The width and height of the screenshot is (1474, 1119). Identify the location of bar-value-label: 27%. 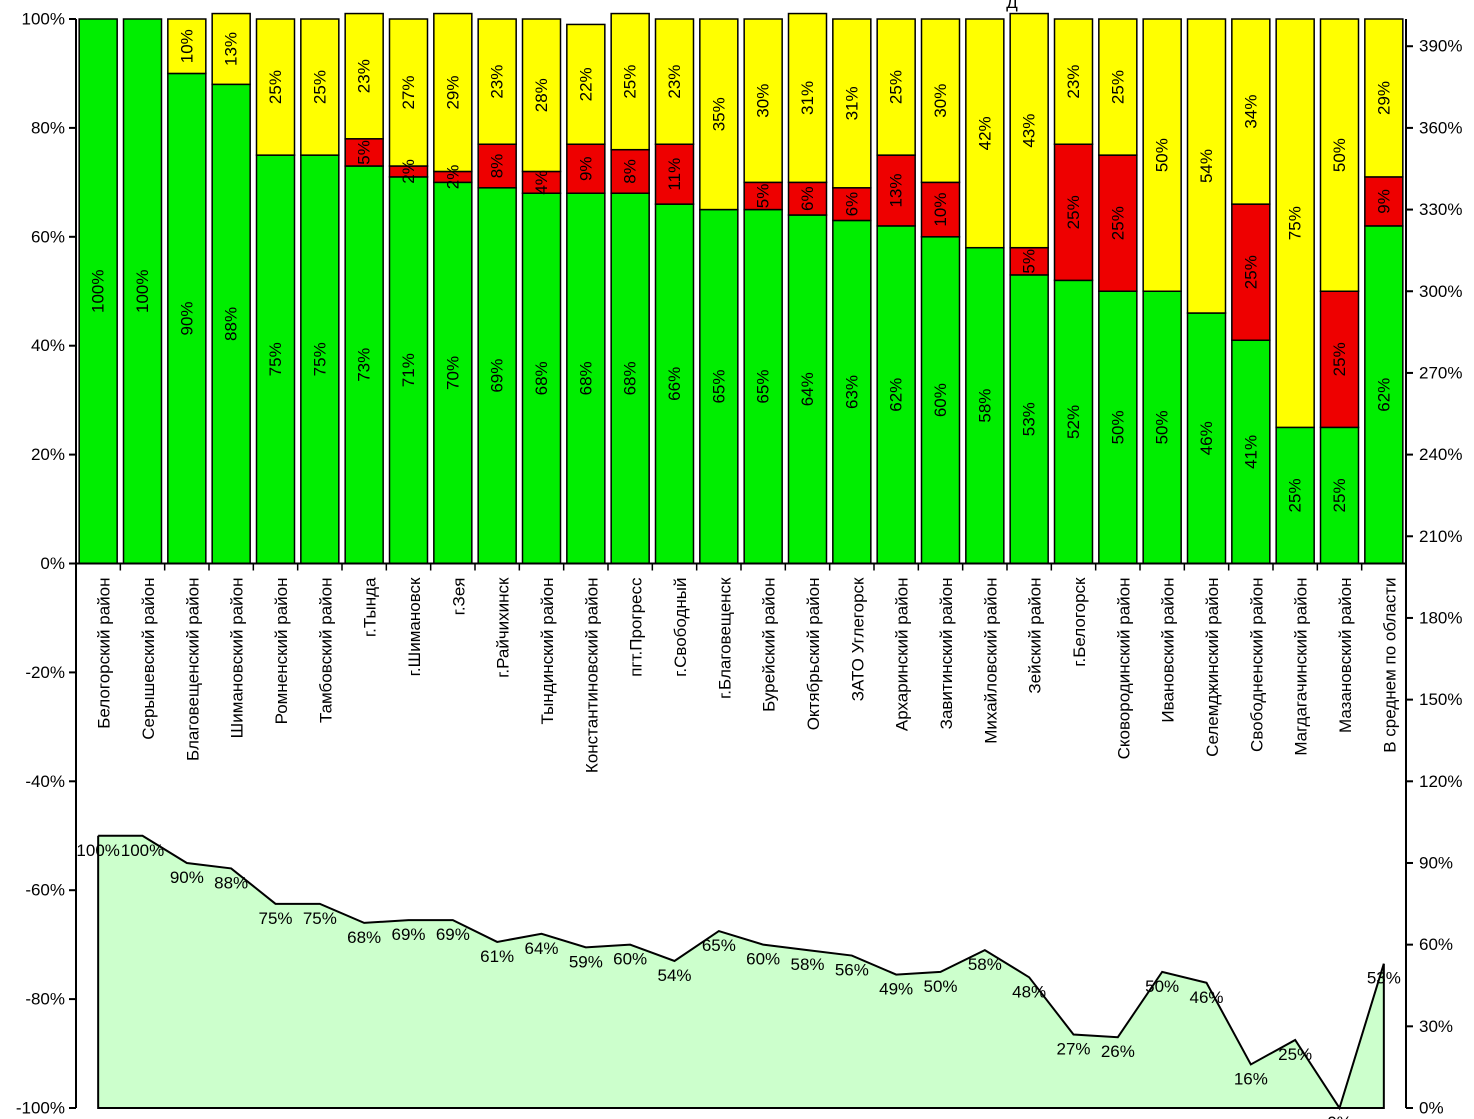
(408, 92).